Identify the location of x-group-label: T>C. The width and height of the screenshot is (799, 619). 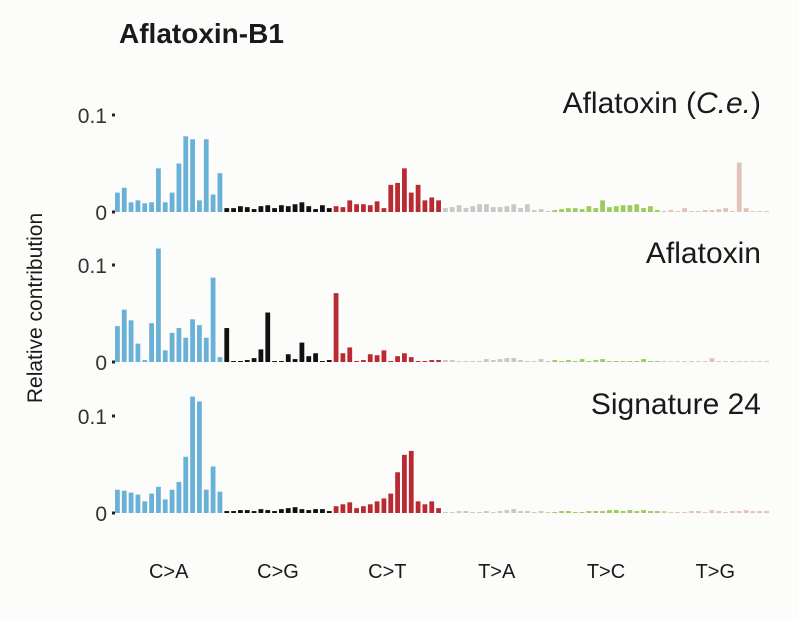
(606, 572).